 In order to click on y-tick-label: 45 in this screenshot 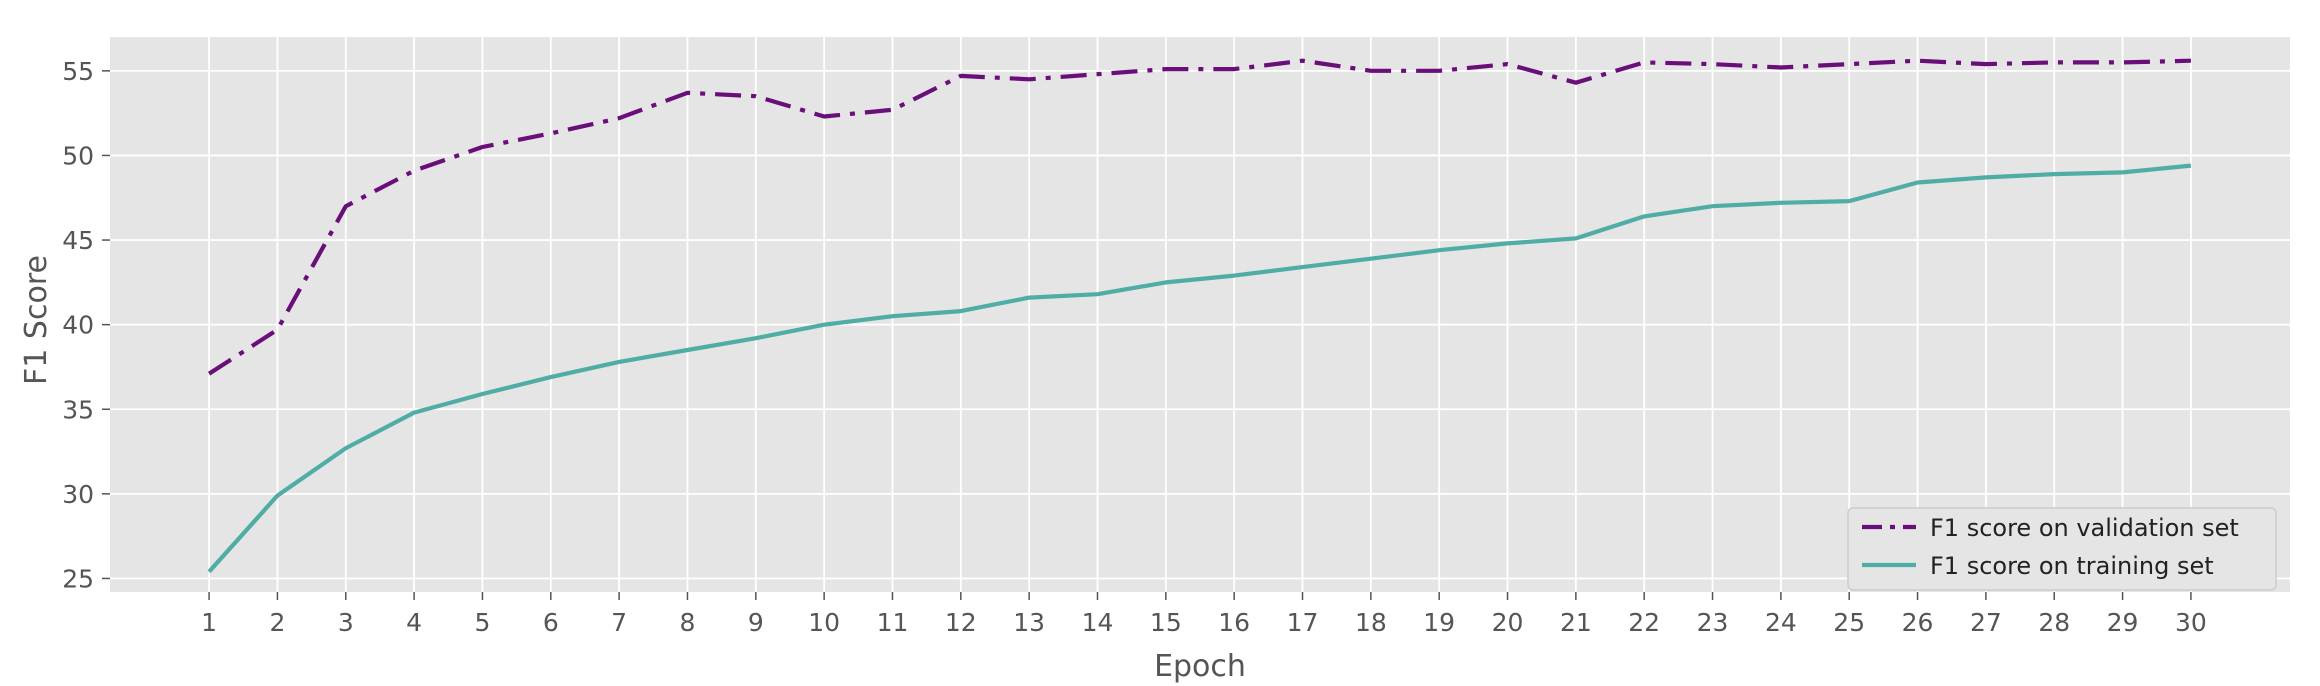, I will do `click(78, 240)`.